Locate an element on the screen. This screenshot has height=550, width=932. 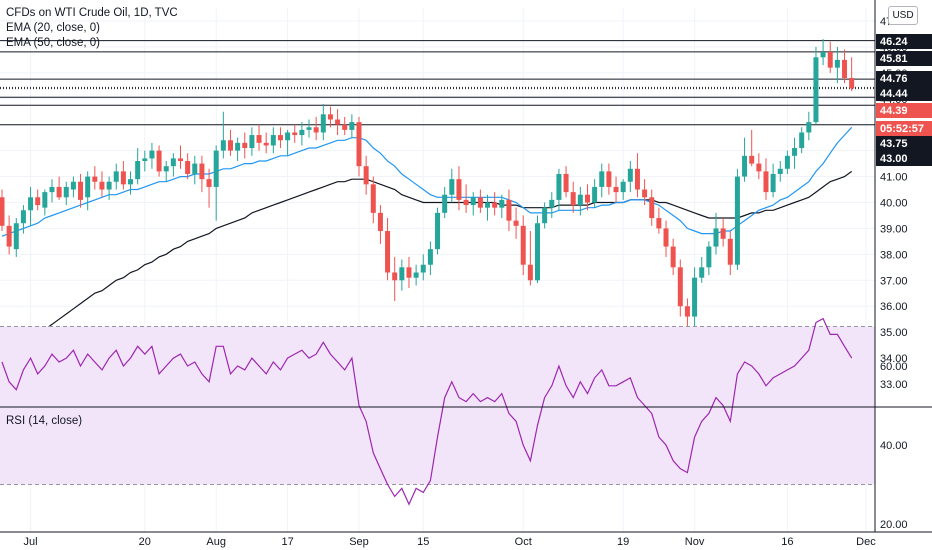
price-tag: 45.81 is located at coordinates (904, 58).